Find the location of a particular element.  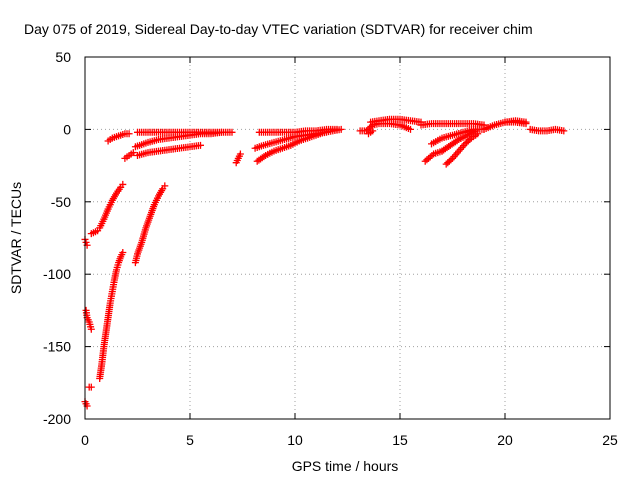

x-tick-label: 10 is located at coordinates (295, 440).